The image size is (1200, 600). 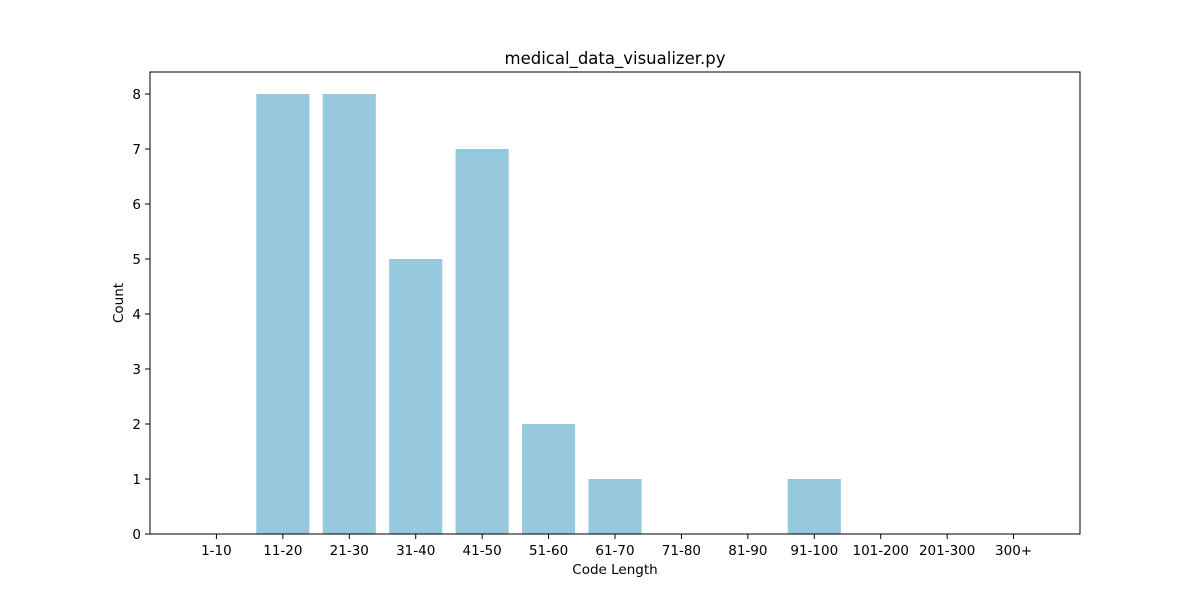 I want to click on x-tick-label: 1-10, so click(x=216, y=551).